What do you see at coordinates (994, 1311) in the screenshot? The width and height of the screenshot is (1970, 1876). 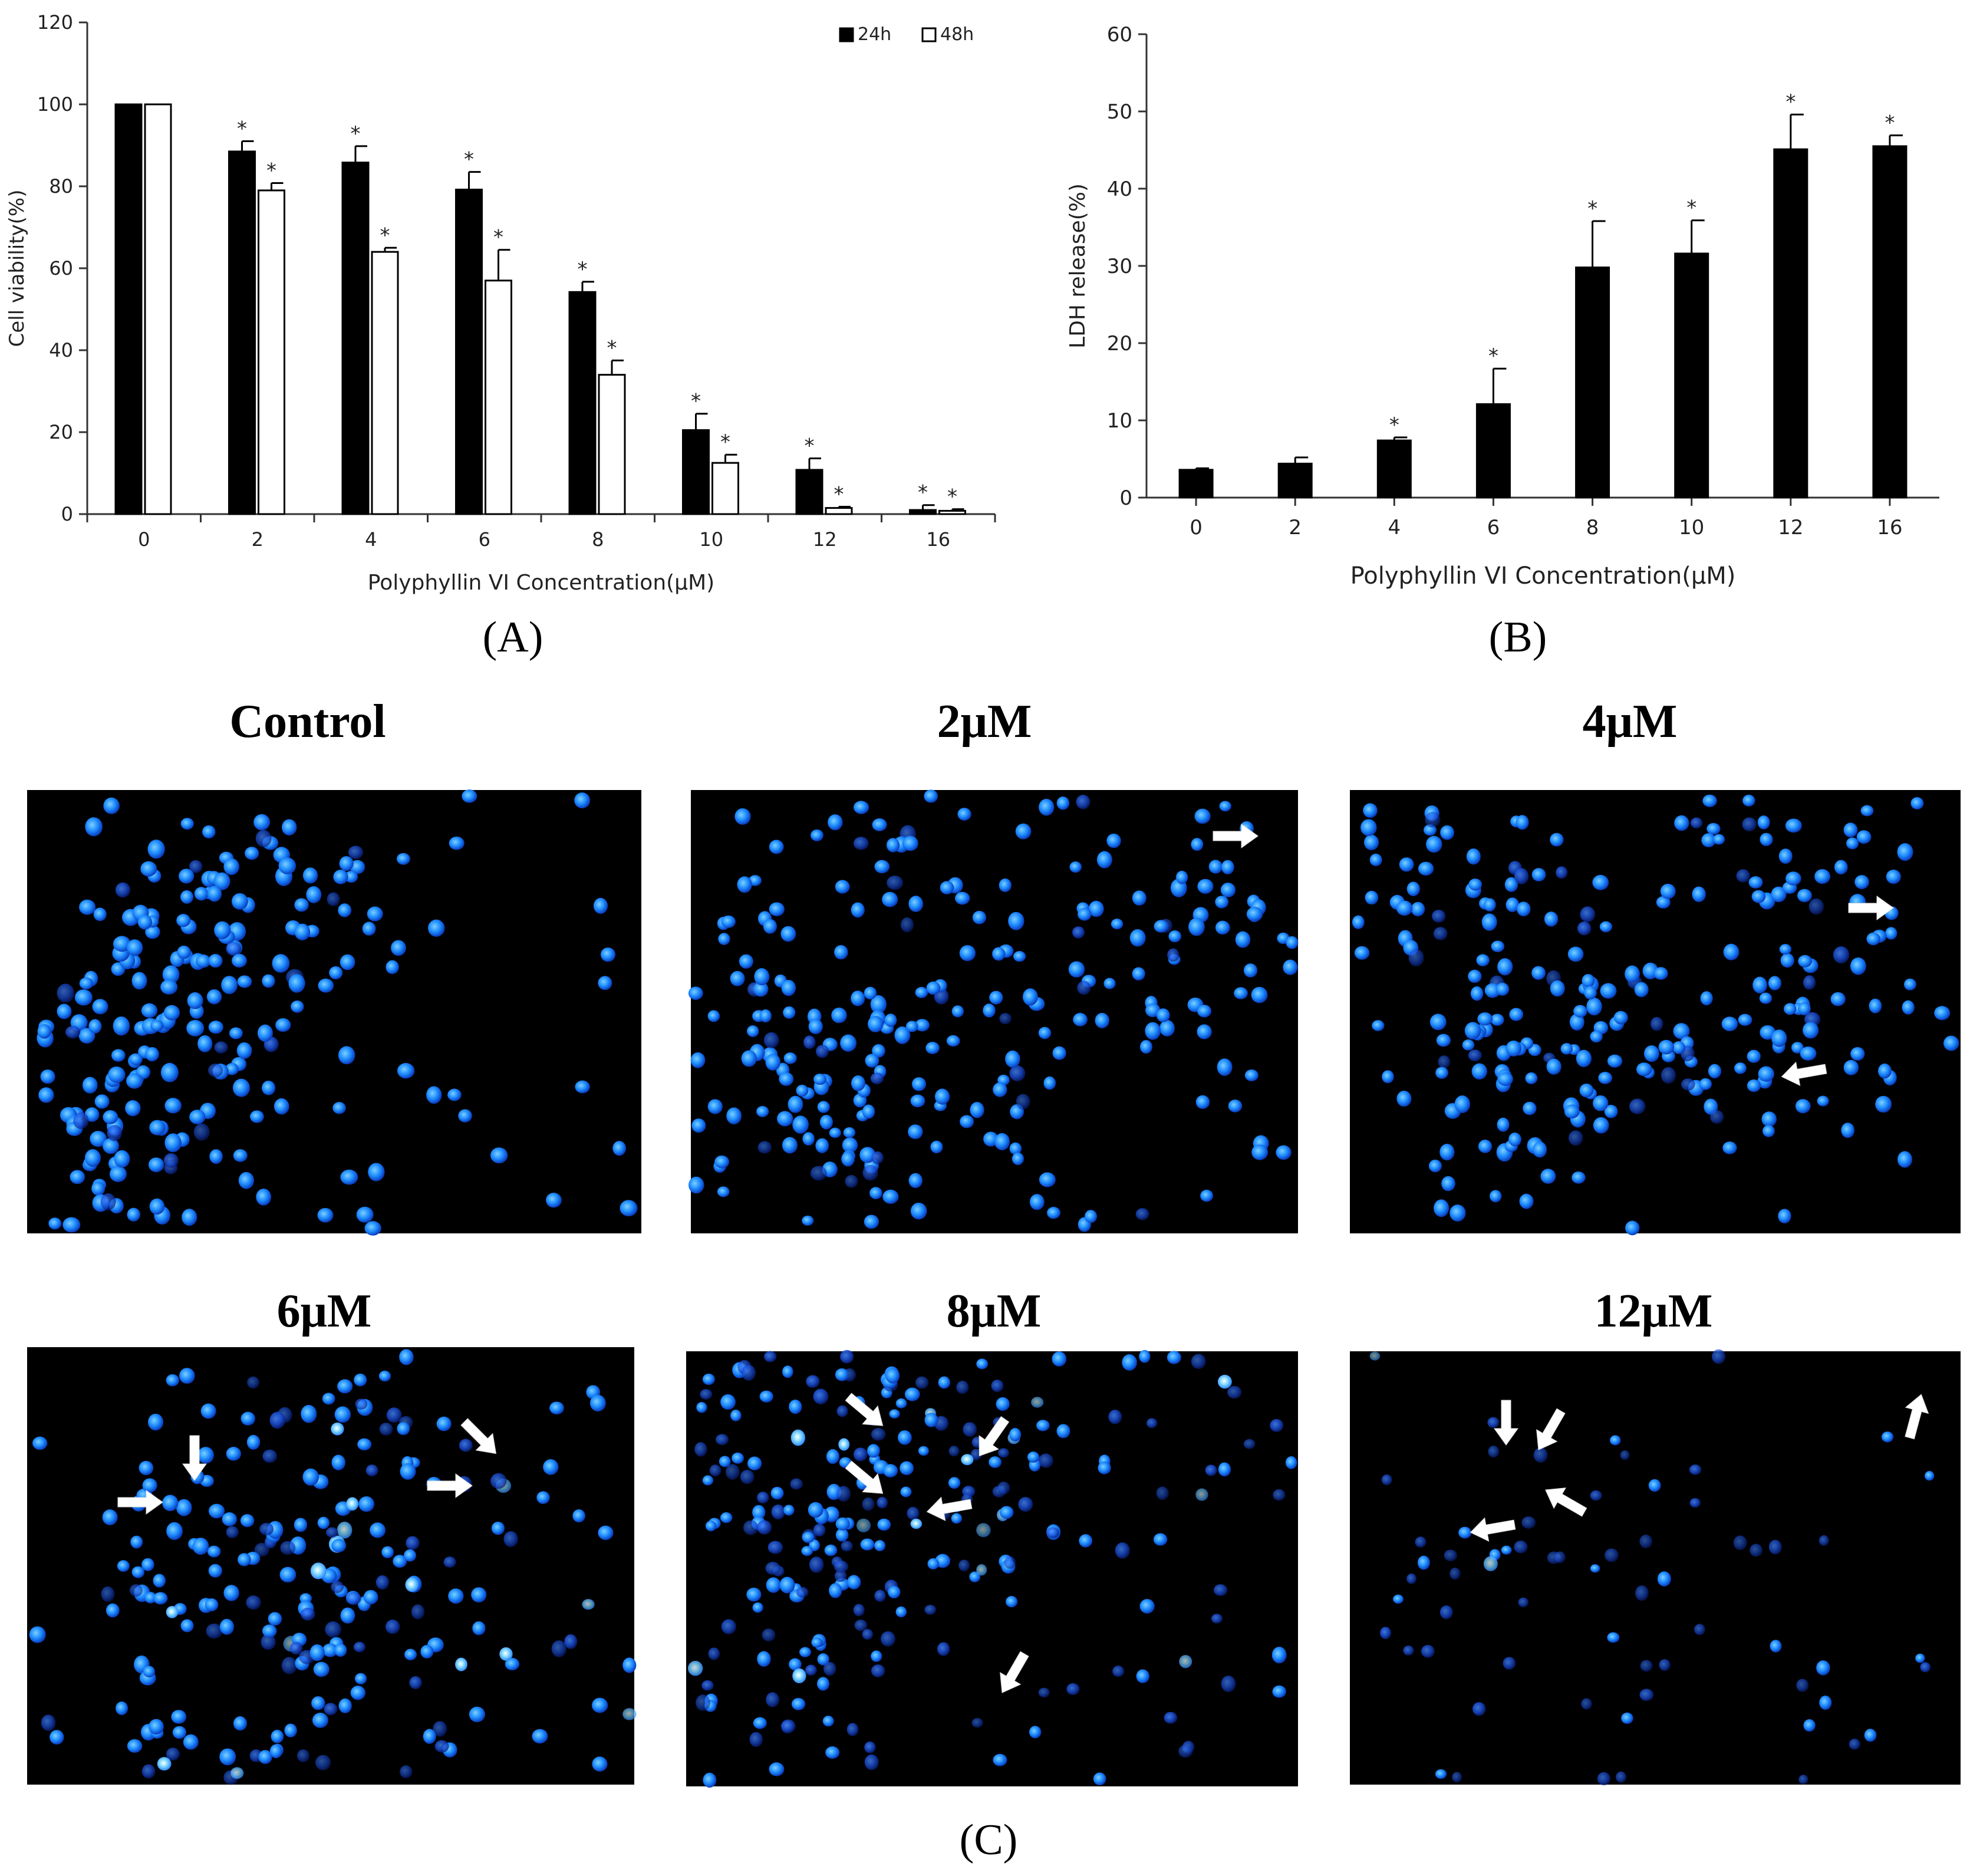 I see `micrograph-title: 8μM` at bounding box center [994, 1311].